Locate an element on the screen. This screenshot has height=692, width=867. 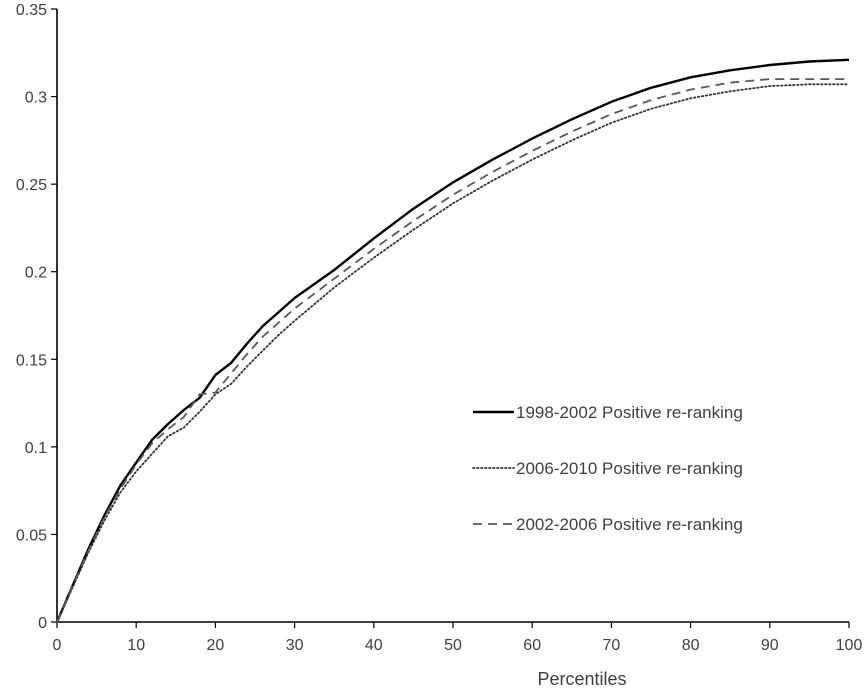
x-tick-label: 100 is located at coordinates (849, 645).